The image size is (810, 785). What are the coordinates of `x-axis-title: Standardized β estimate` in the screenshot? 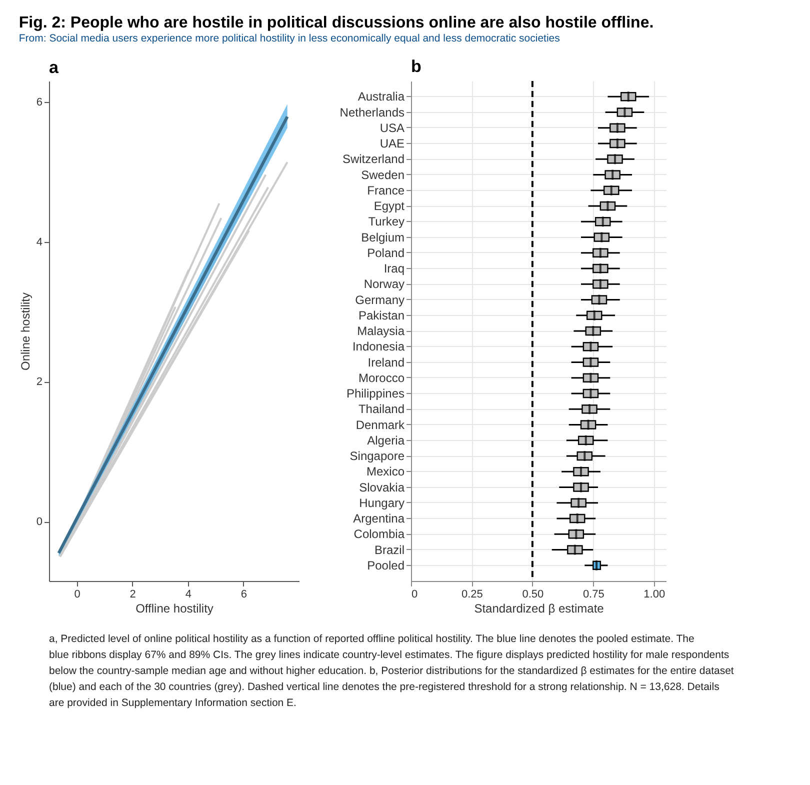 It's located at (539, 609).